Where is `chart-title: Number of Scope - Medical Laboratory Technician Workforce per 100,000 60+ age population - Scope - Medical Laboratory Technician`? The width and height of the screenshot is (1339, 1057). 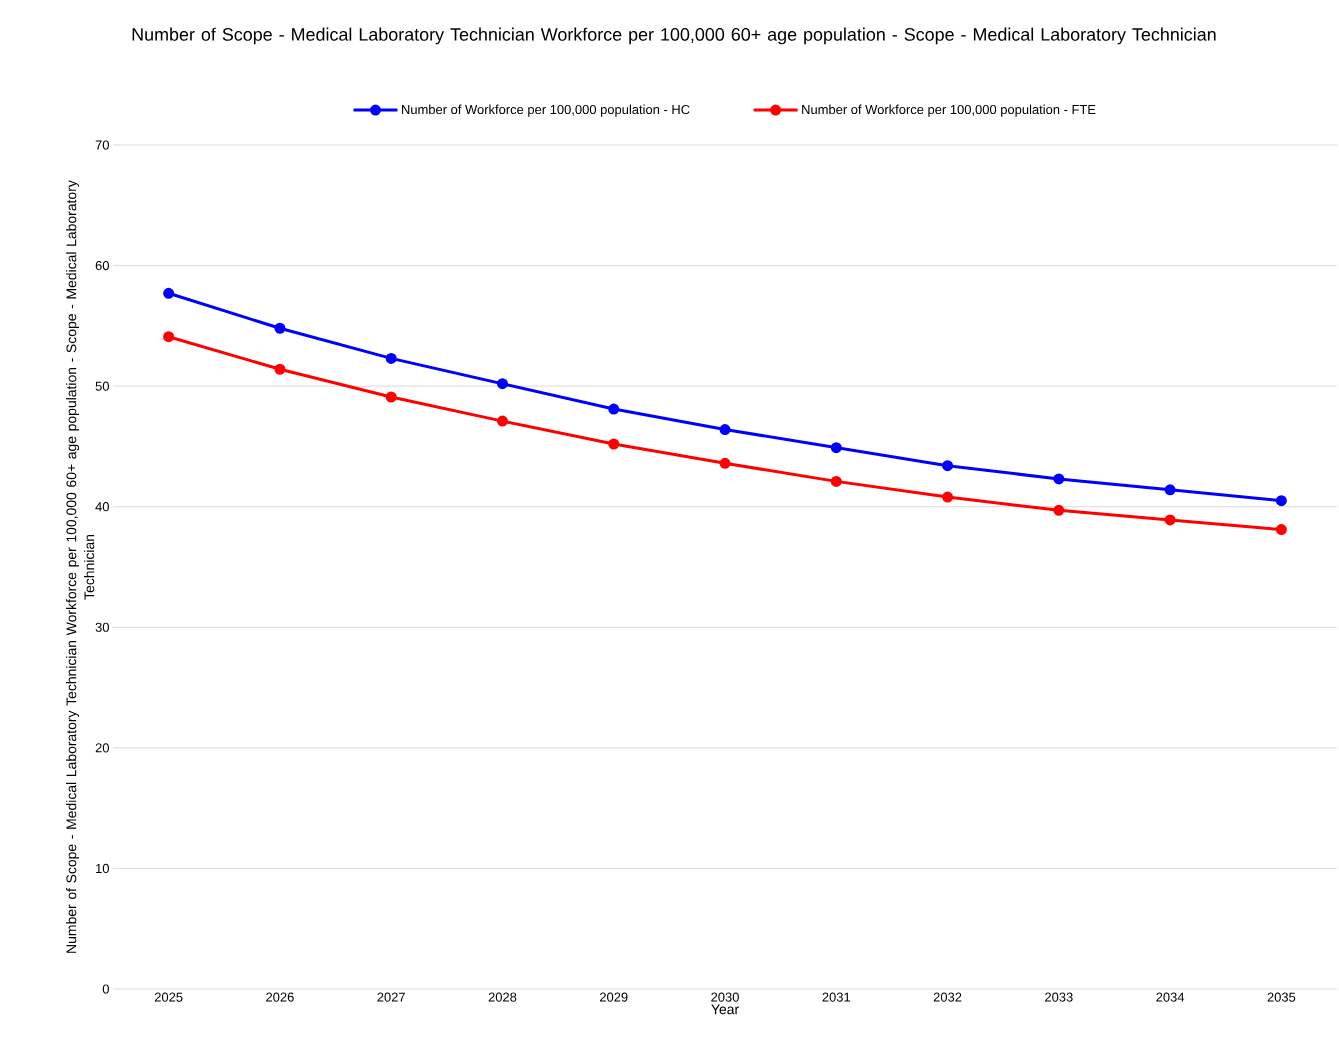 chart-title: Number of Scope - Medical Laboratory Technician Workforce per 100,000 60+ age population - Scope - Medical Laboratory Technician is located at coordinates (674, 36).